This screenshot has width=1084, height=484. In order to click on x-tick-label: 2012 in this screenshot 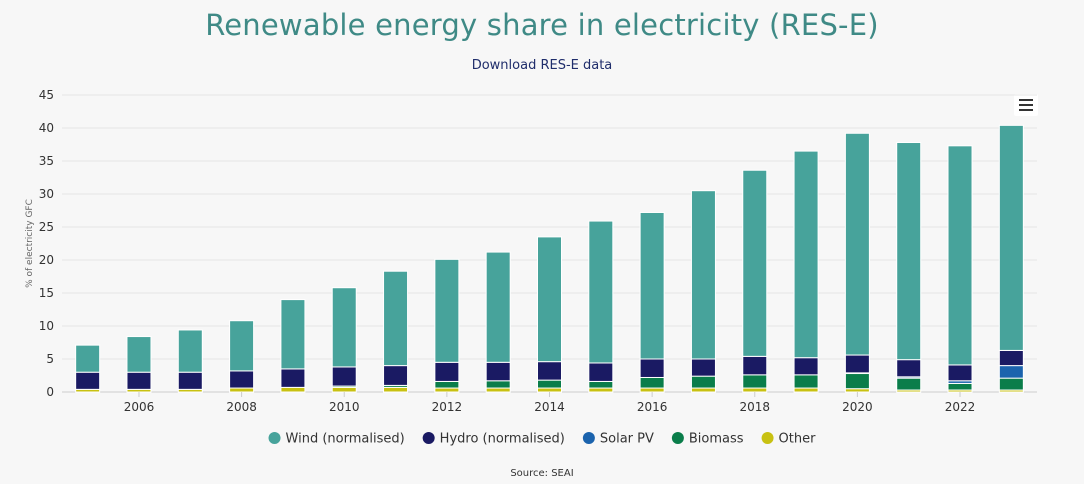, I will do `click(447, 407)`.